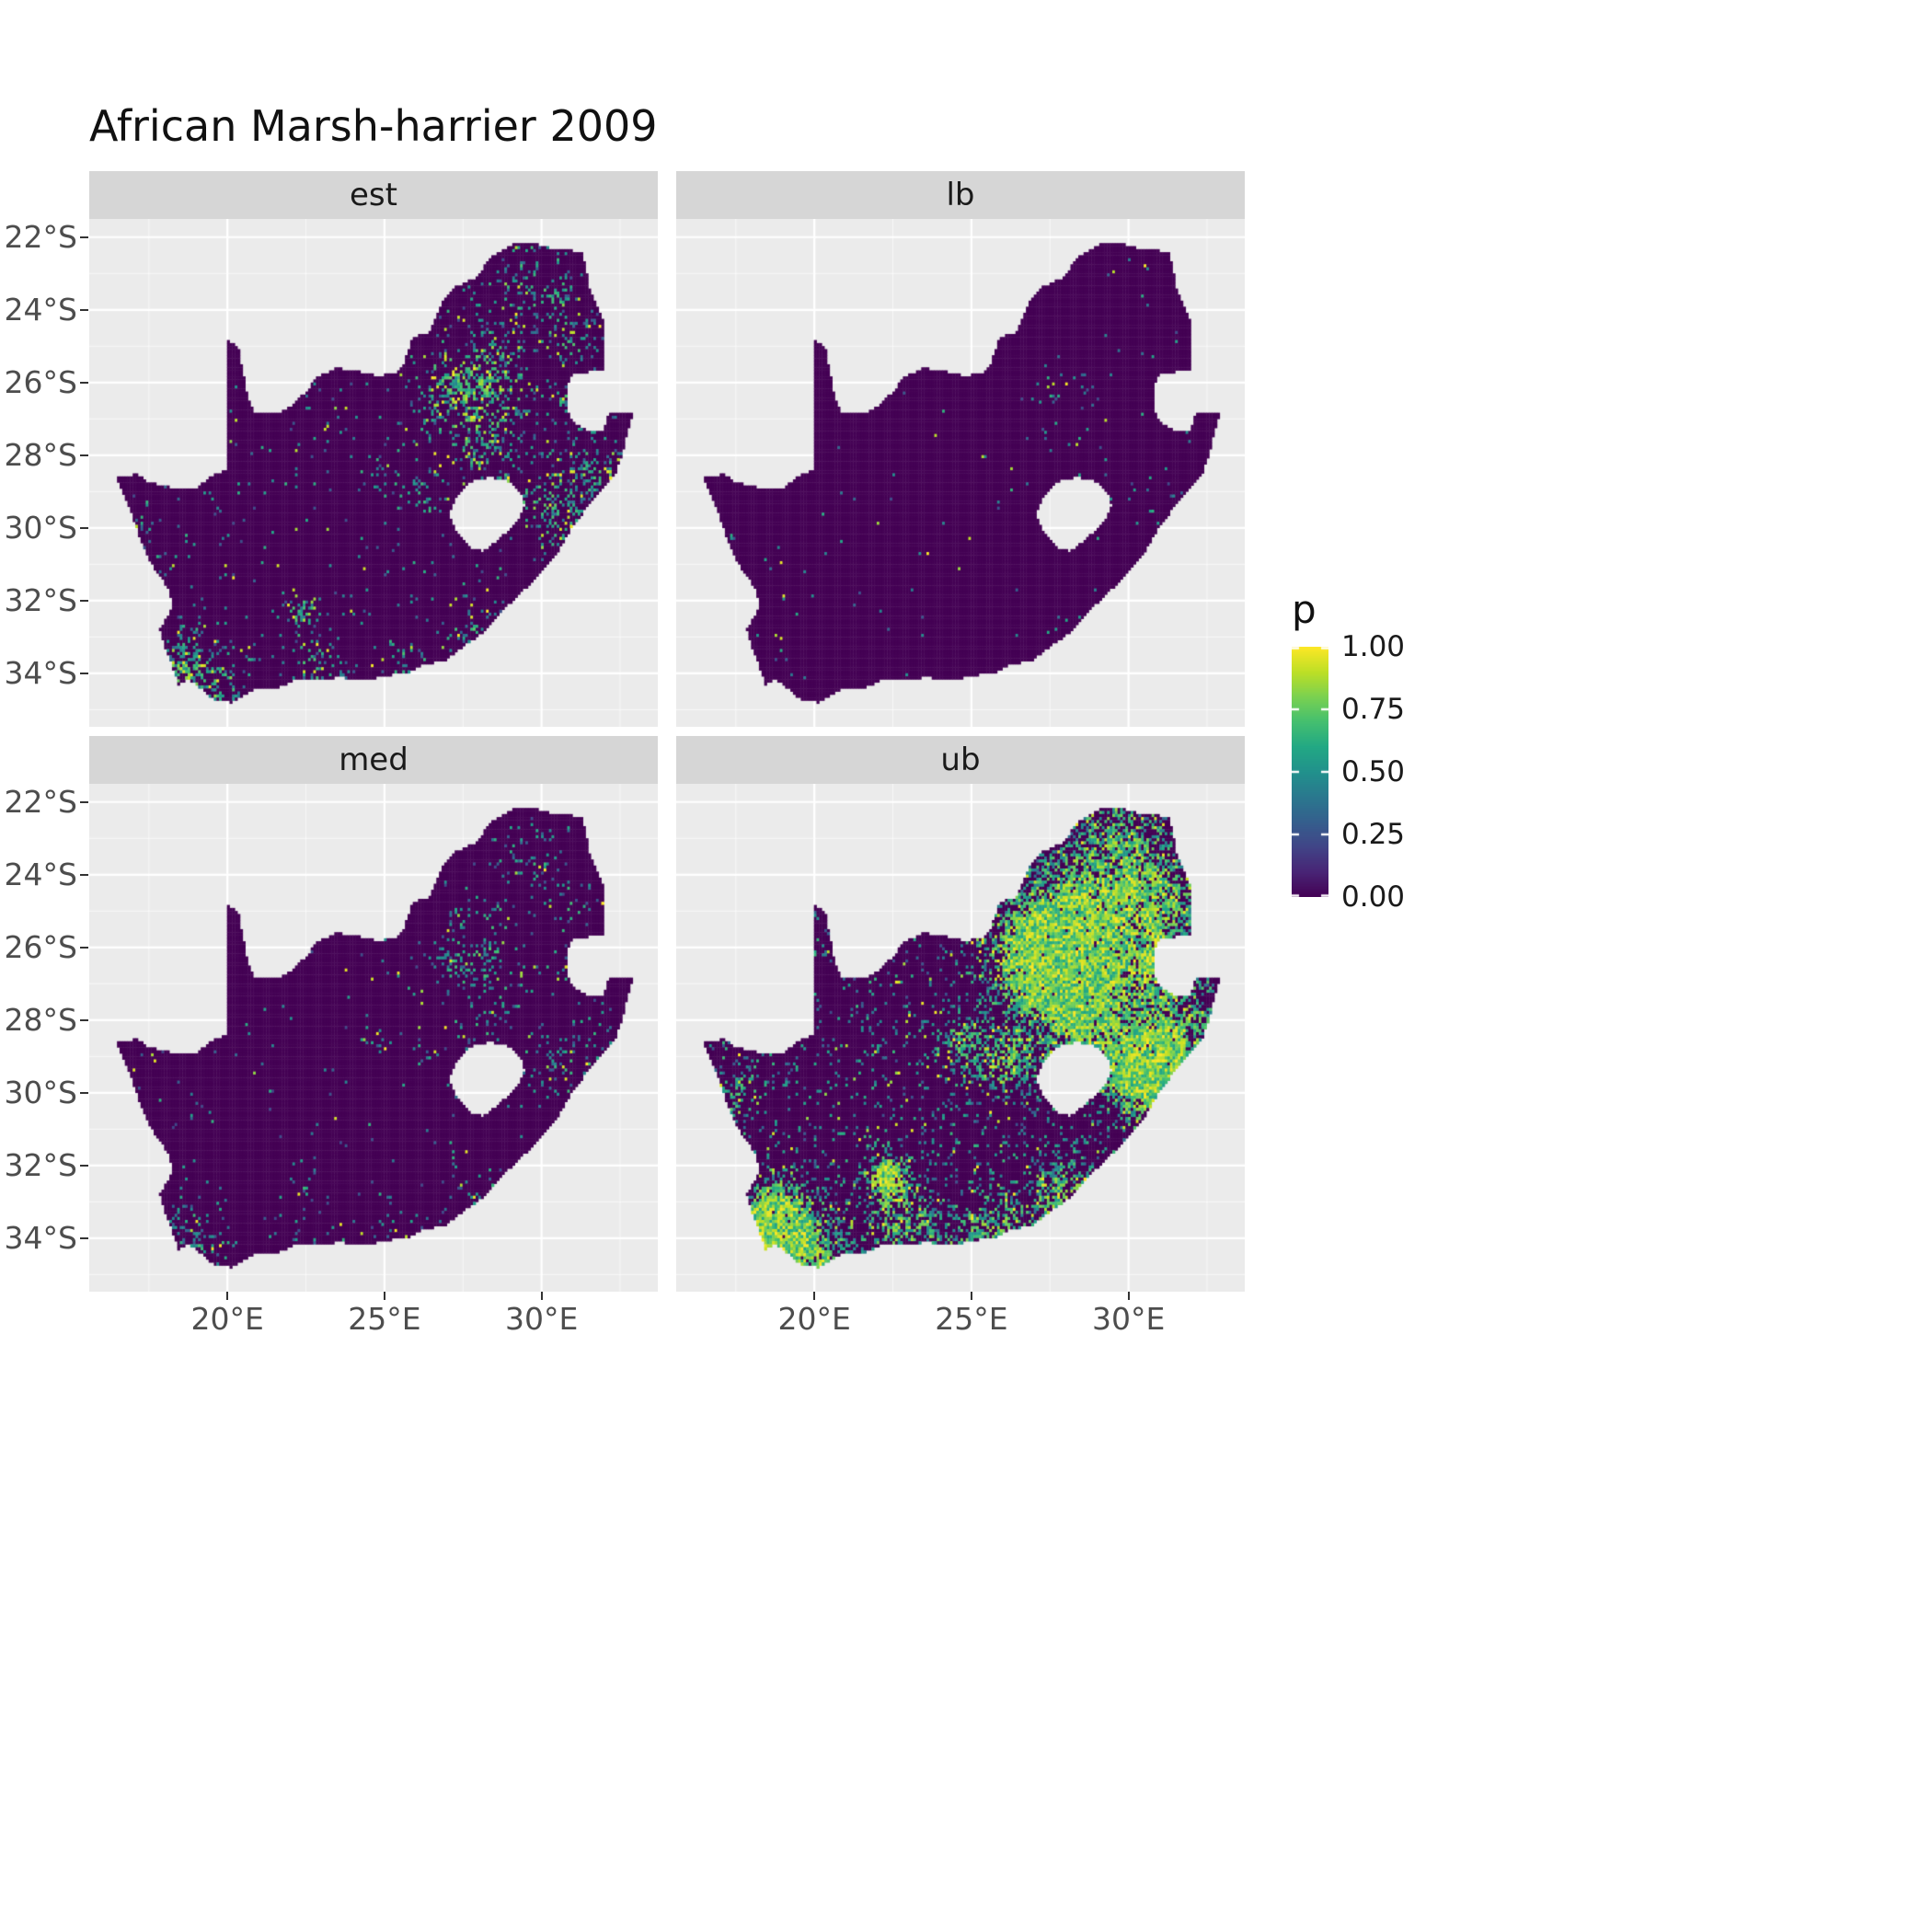 This screenshot has width=1932, height=1932. Describe the element at coordinates (373, 1038) in the screenshot. I see `map-panel-med` at that location.